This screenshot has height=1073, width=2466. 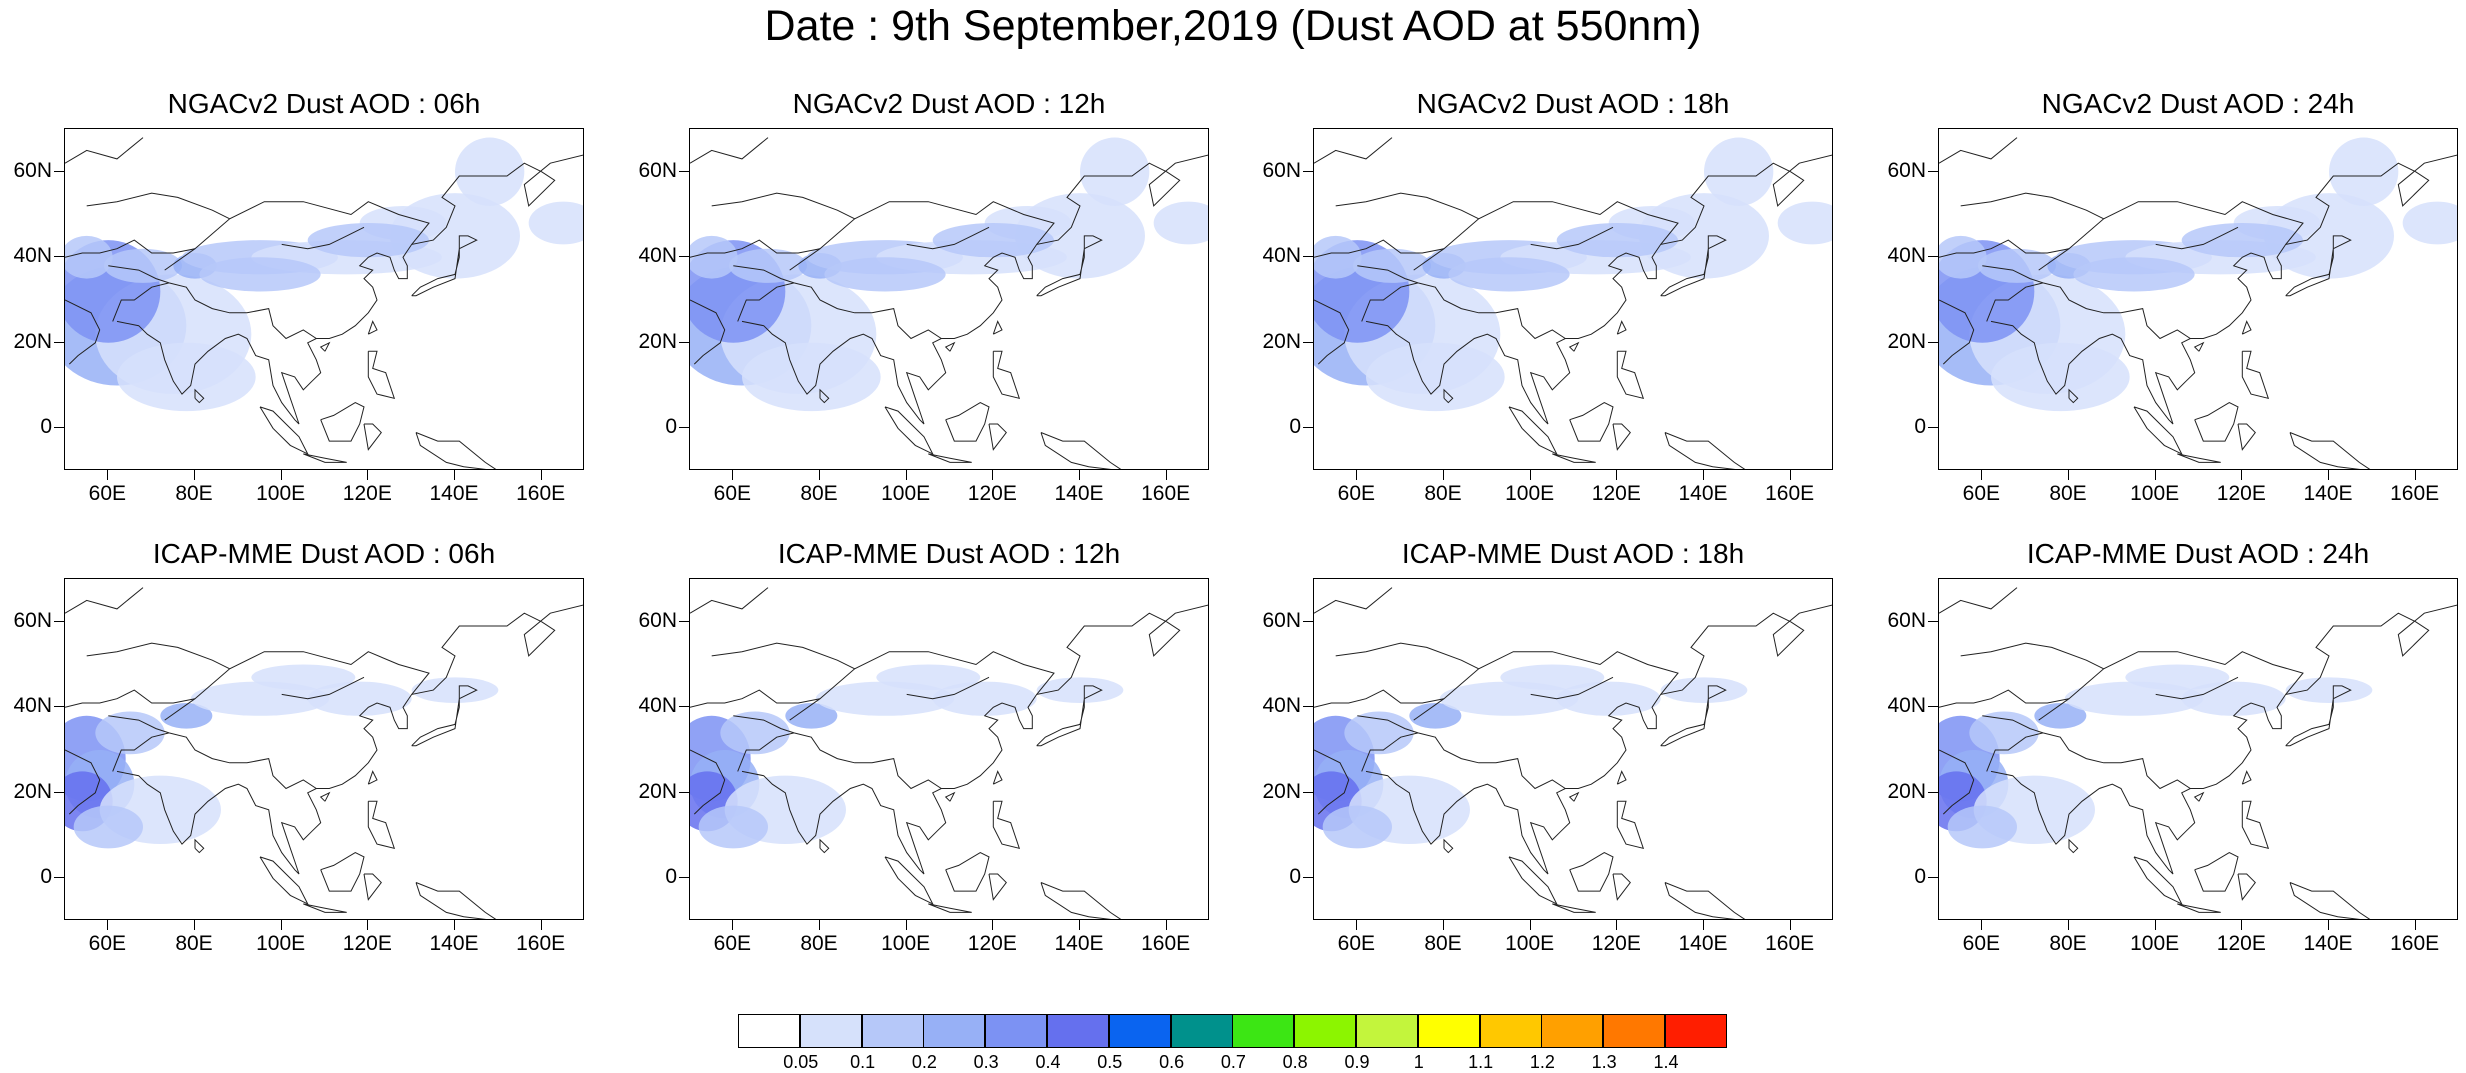 What do you see at coordinates (32, 791) in the screenshot?
I see `lat-tick-label: 20N` at bounding box center [32, 791].